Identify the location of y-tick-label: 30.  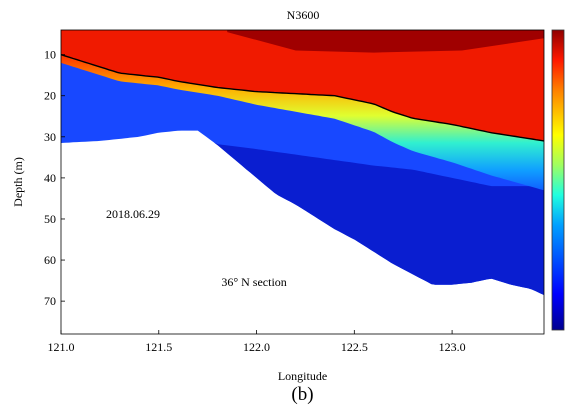
(50, 137).